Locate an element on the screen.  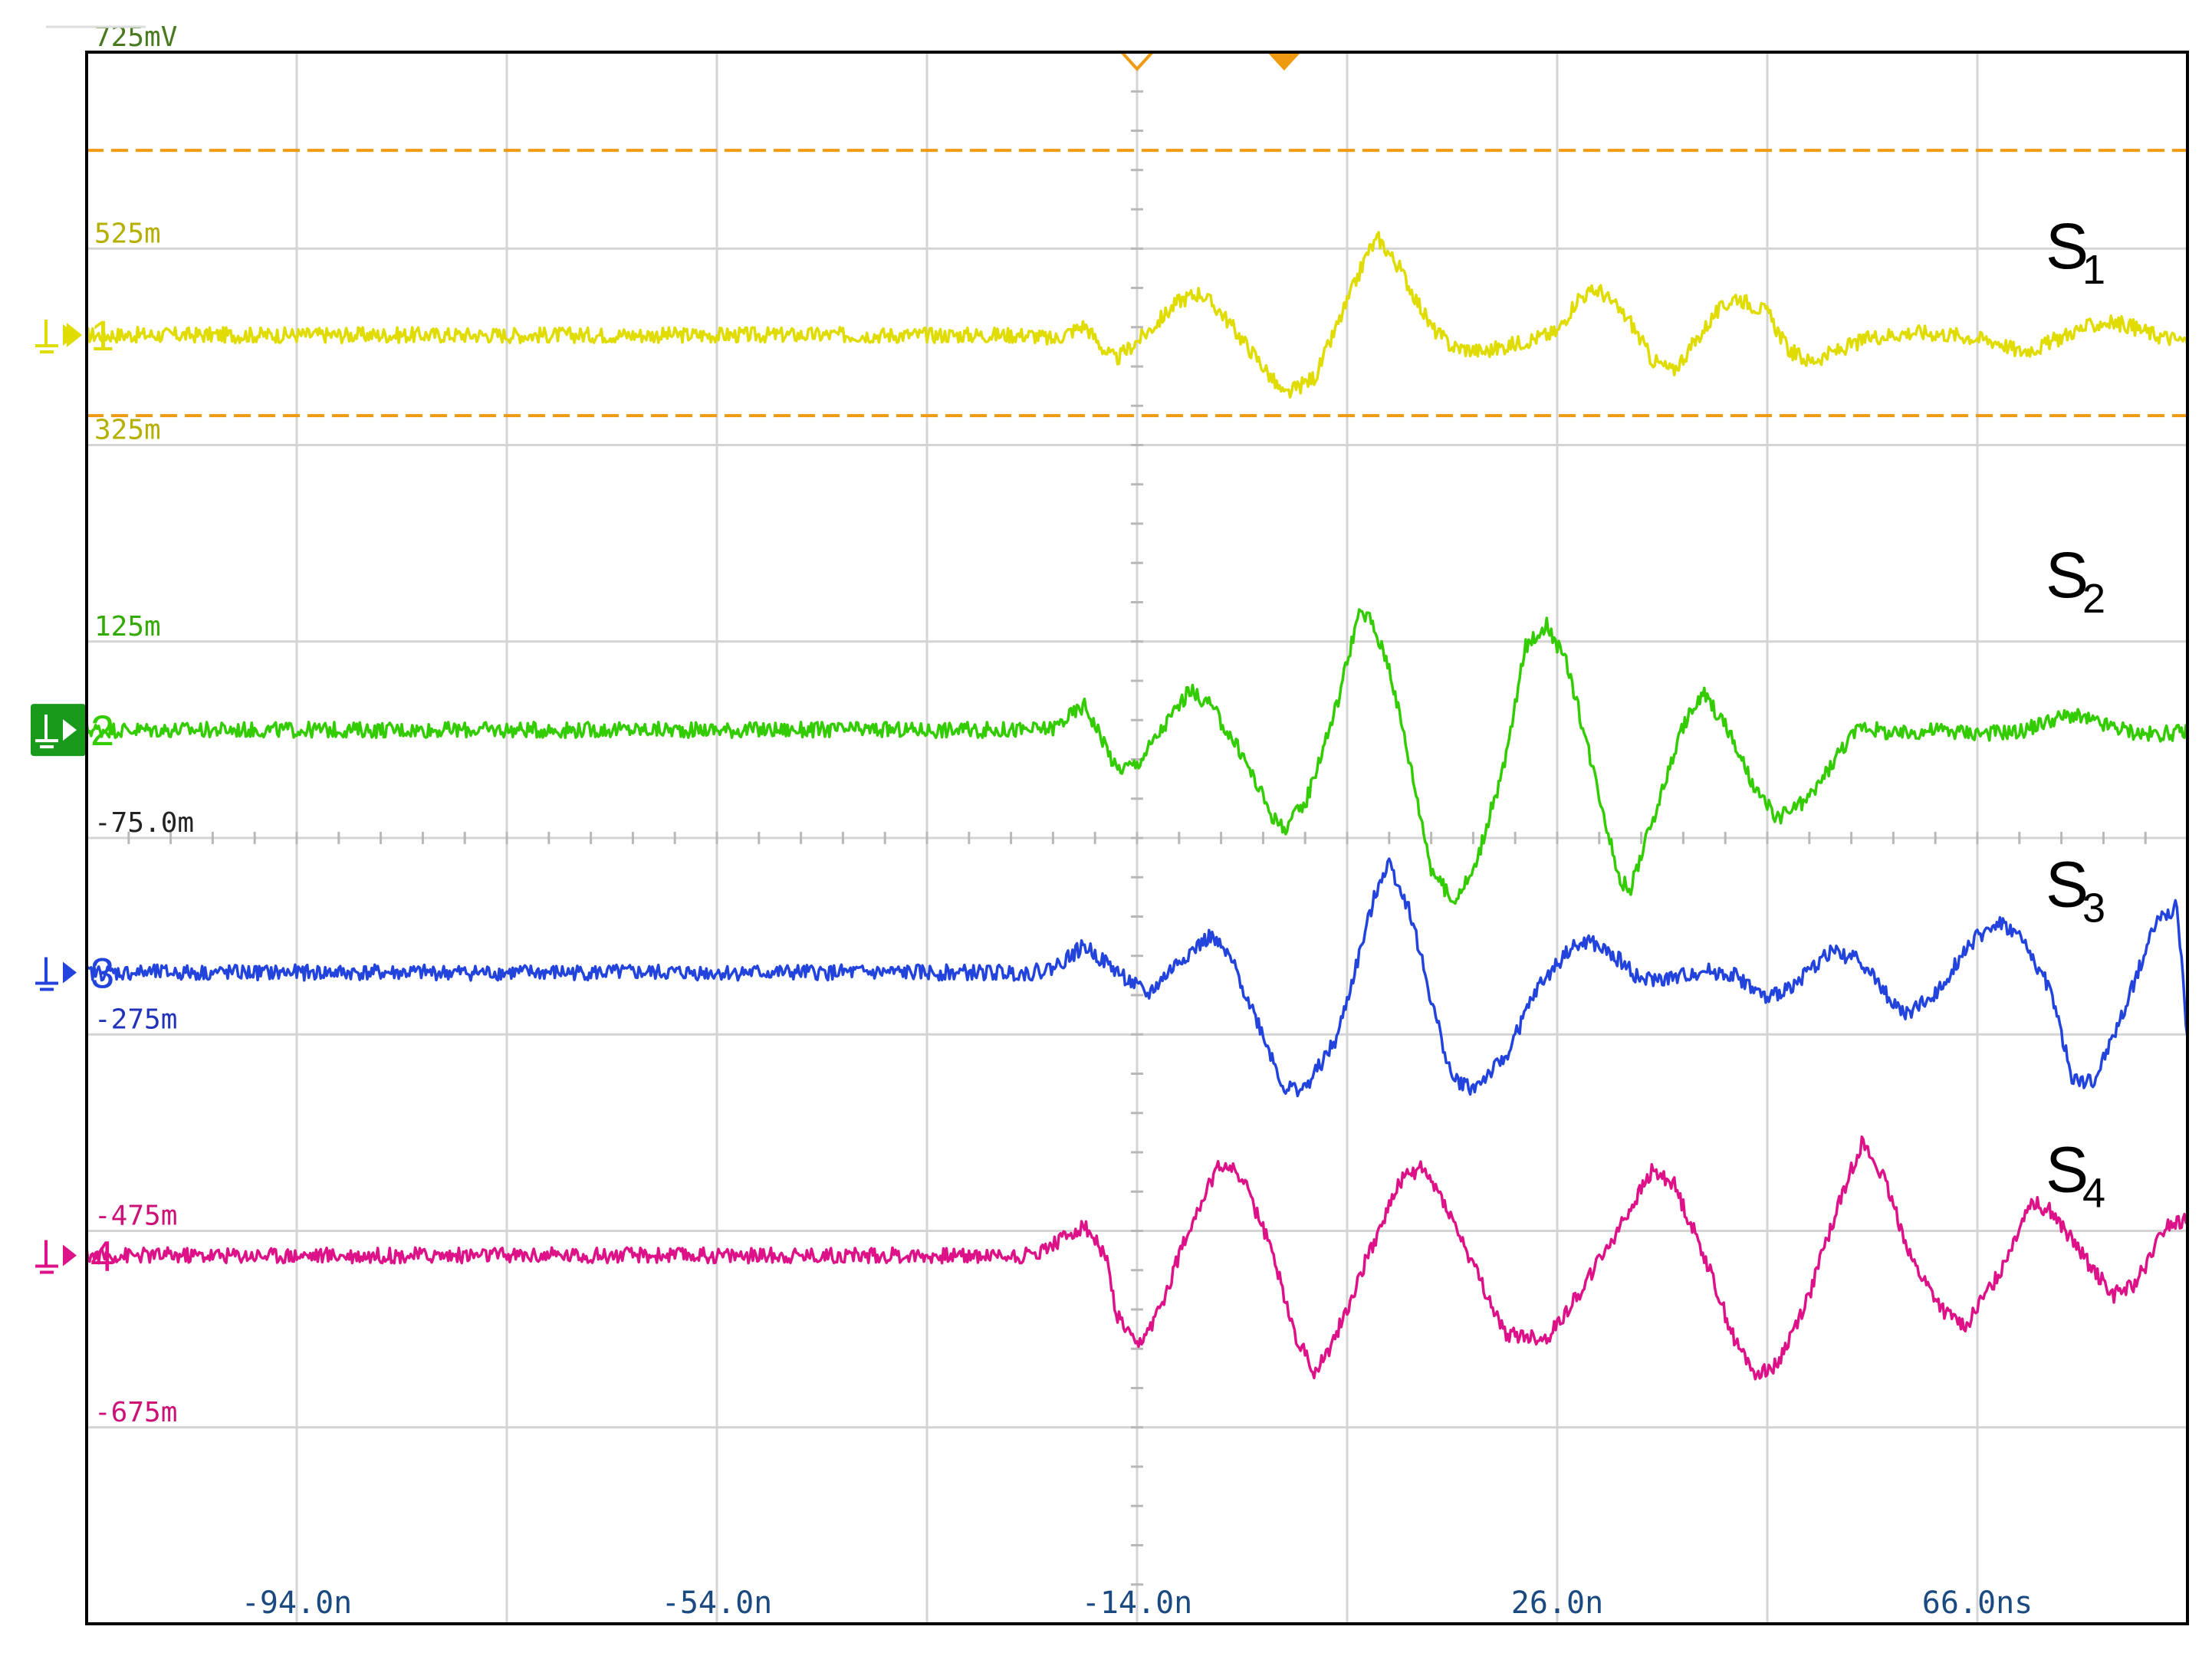
channel-number-label: 1 is located at coordinates (102, 336).